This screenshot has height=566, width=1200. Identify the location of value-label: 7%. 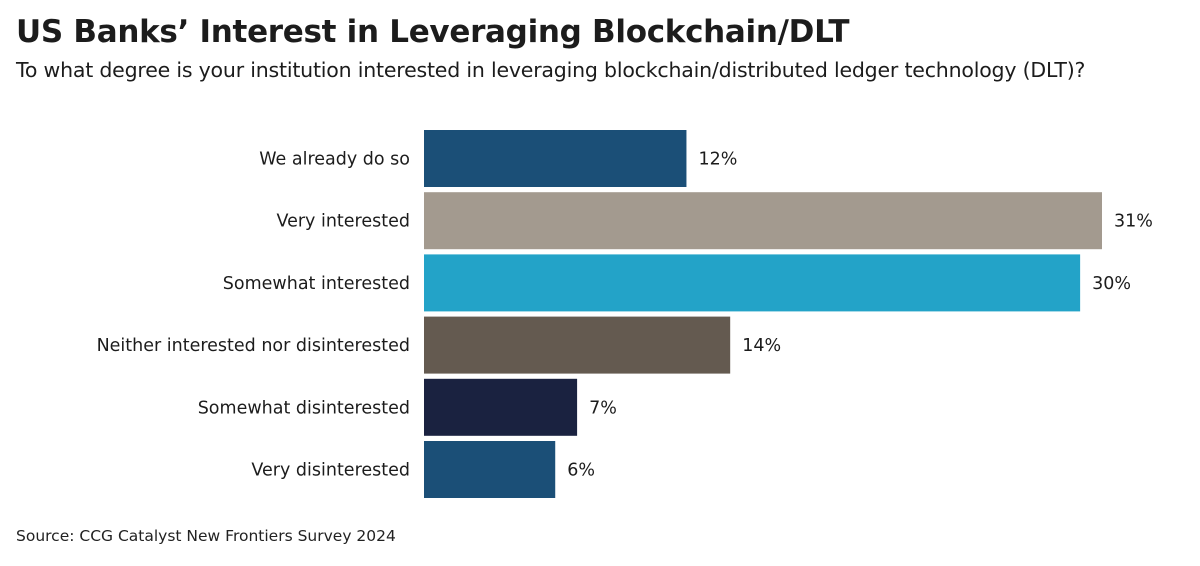
(603, 408).